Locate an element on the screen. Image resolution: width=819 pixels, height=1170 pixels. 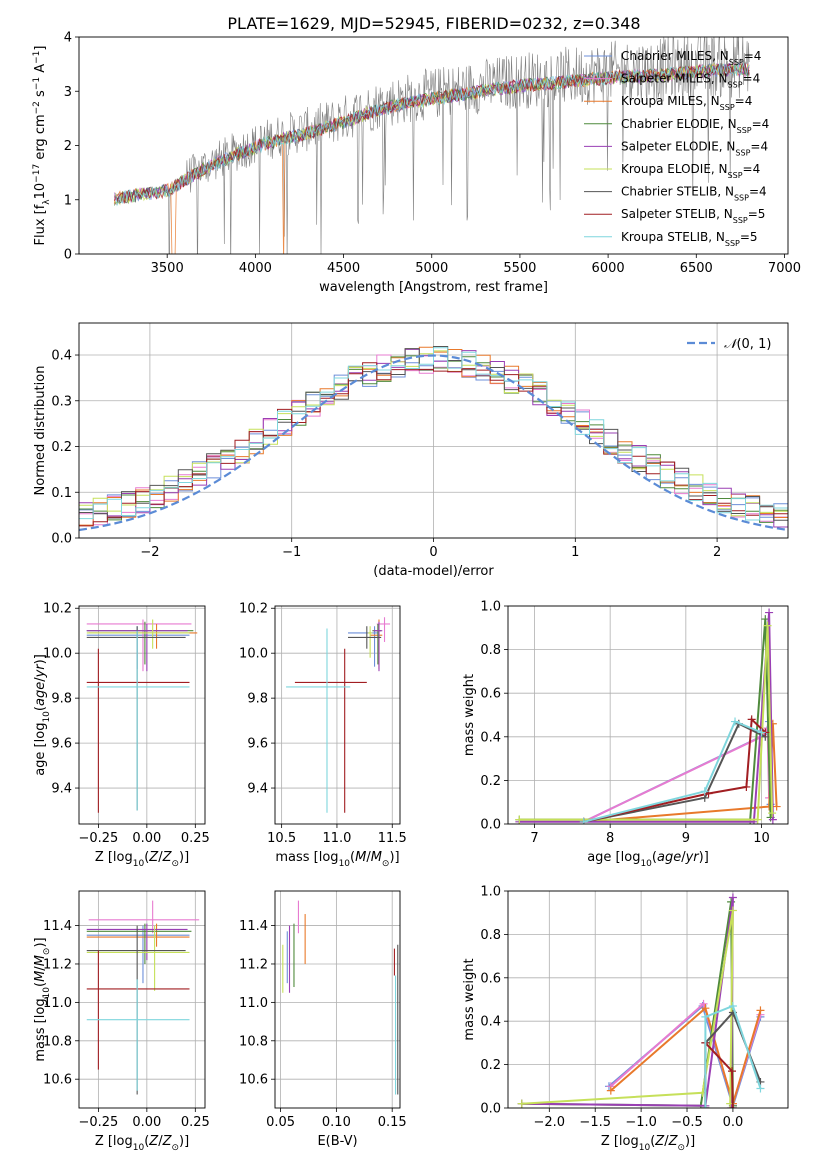
x-axis-label: Z [log10(Z/Z⊙)] is located at coordinates (648, 1143).